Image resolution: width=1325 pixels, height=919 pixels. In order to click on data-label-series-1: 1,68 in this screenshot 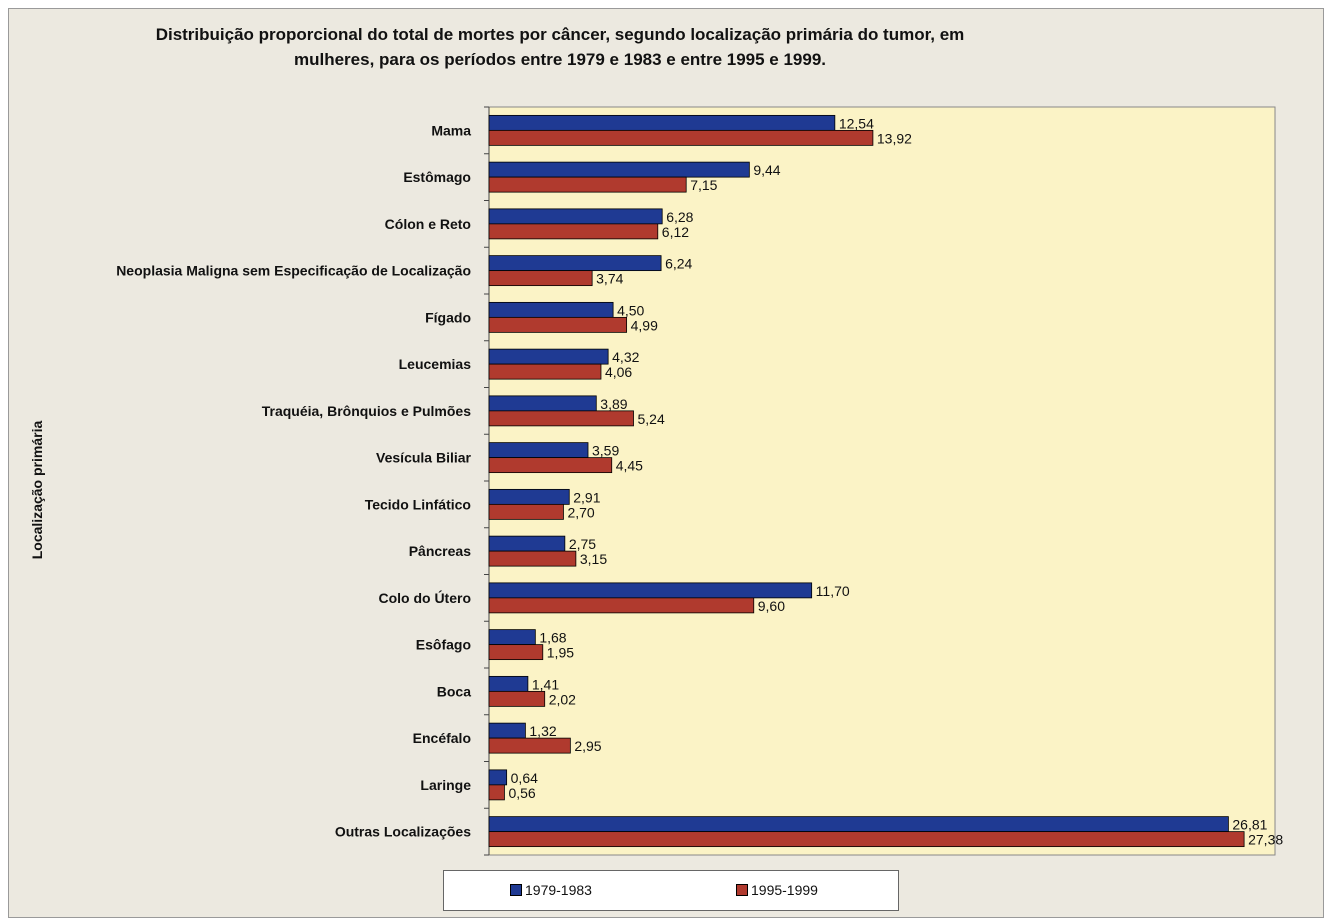, I will do `click(552, 638)`.